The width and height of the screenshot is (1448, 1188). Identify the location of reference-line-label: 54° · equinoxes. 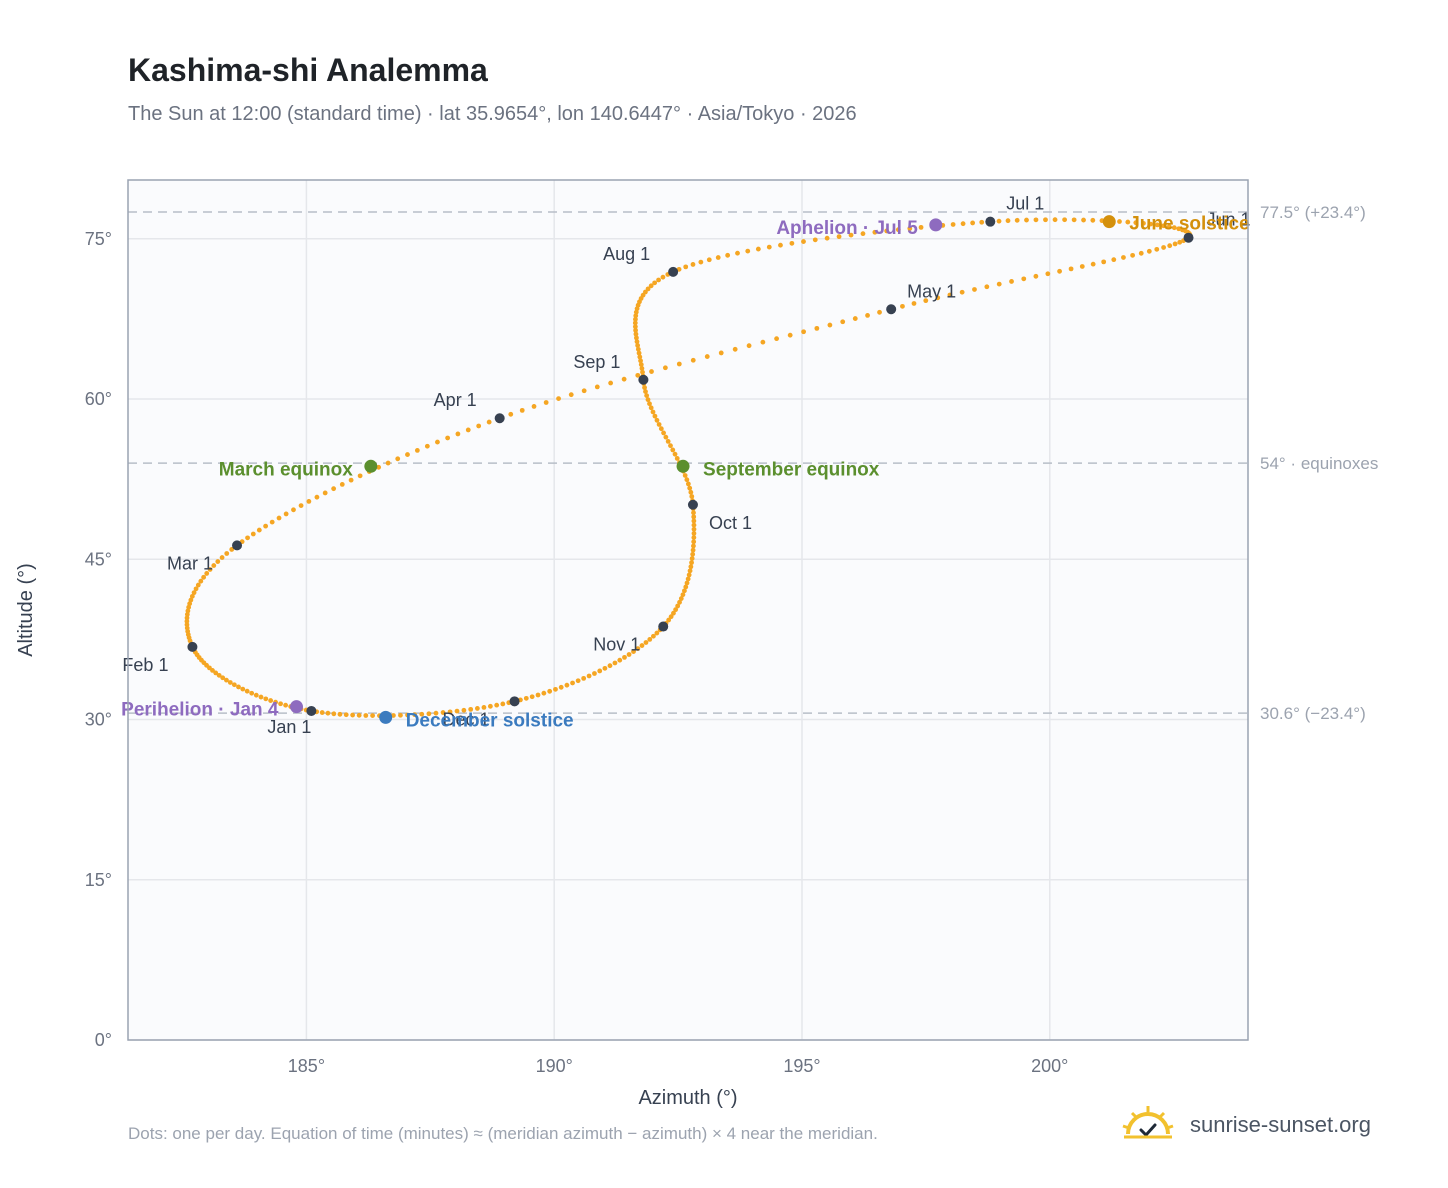
(1319, 463).